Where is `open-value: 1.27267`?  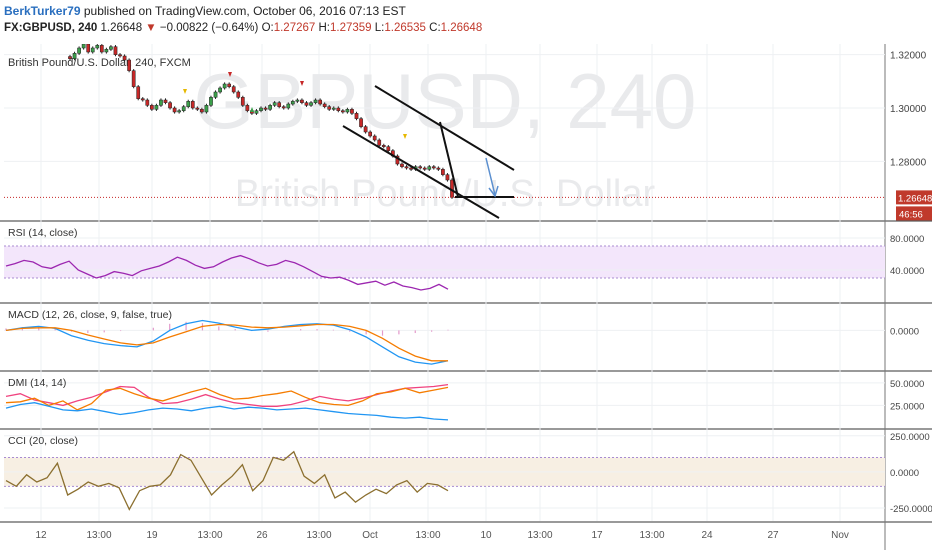
open-value: 1.27267 is located at coordinates (294, 28).